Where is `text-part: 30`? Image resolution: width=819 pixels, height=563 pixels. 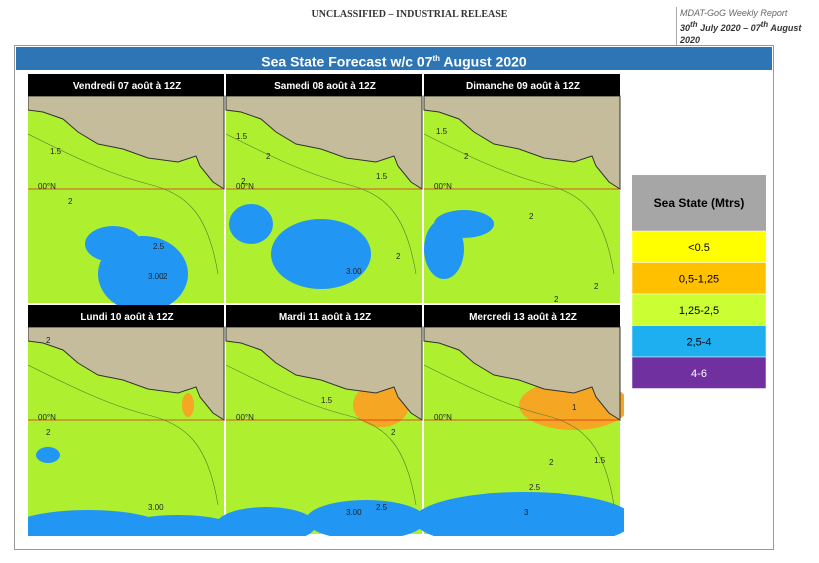 text-part: 30 is located at coordinates (685, 28).